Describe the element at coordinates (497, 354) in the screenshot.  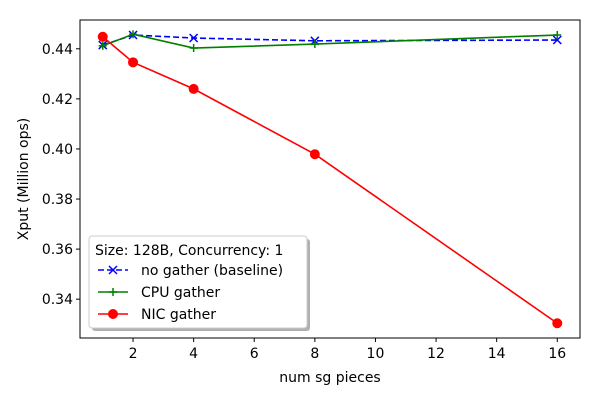
I see `x-tick-label: 14` at that location.